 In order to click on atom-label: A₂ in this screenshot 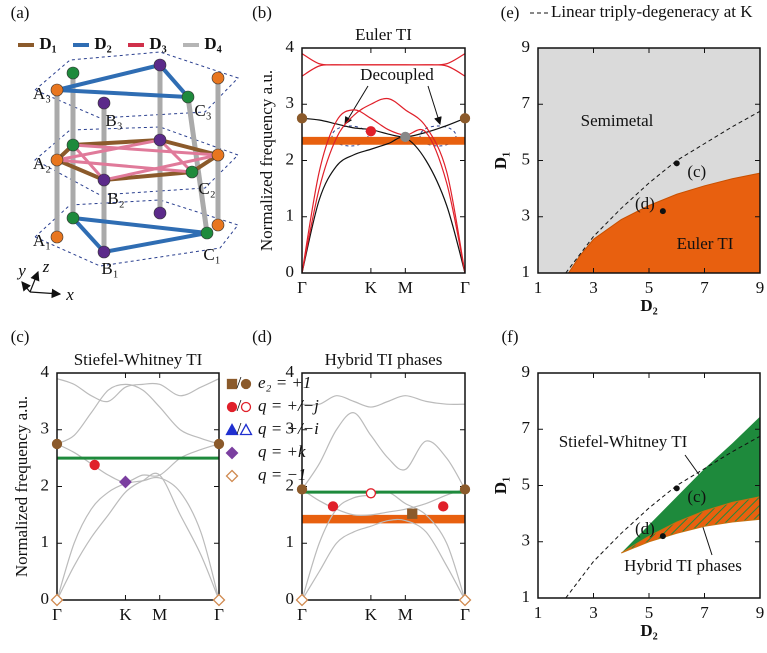, I will do `click(42, 163)`.